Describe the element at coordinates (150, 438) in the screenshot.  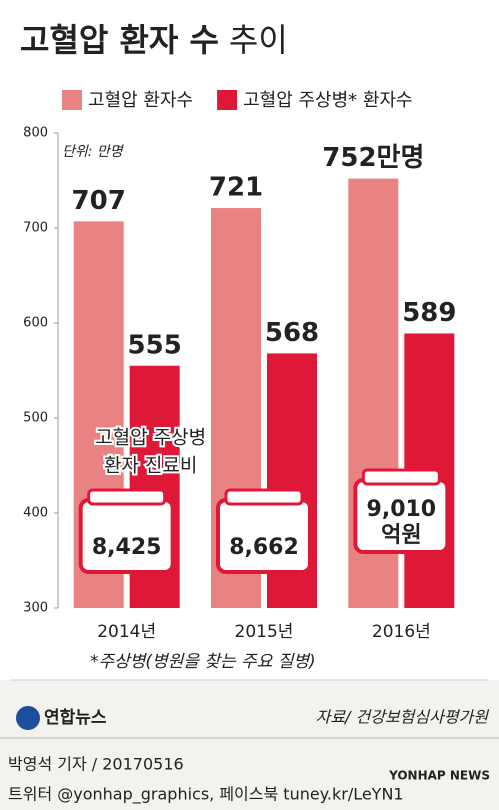
I see `cost-title: 고혈압 주상병` at that location.